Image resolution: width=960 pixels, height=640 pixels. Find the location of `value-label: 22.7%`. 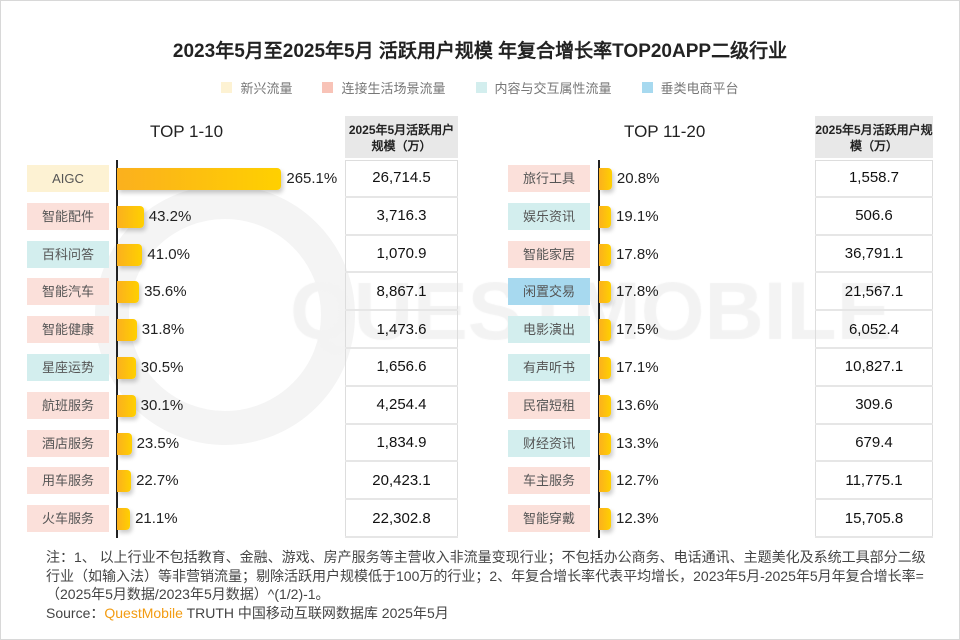

value-label: 22.7% is located at coordinates (157, 481).